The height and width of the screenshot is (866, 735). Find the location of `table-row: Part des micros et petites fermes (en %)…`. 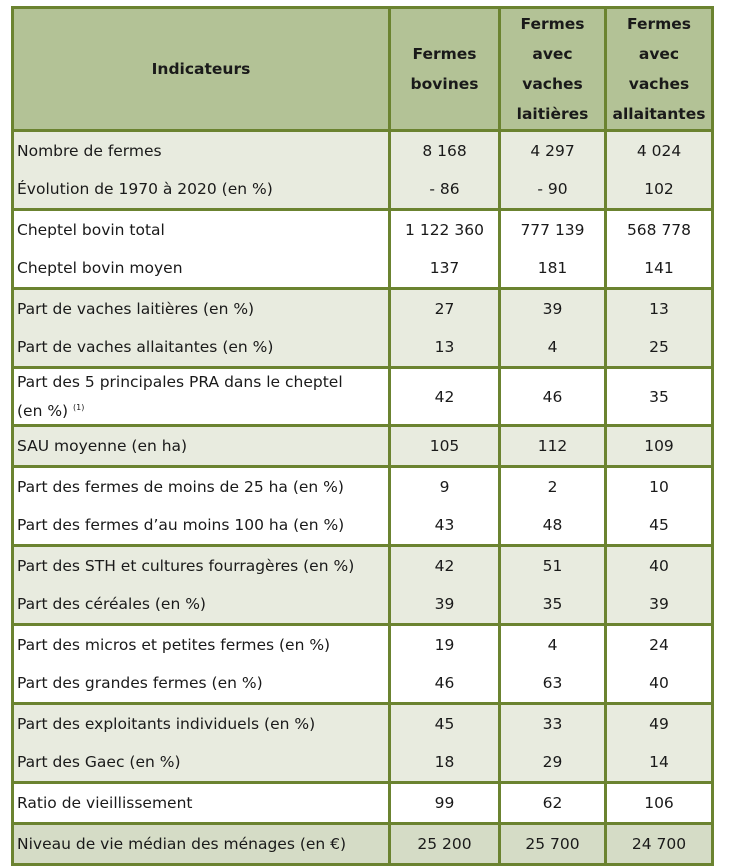

table-row: Part des micros et petites fermes (en %)… is located at coordinates (362, 644).